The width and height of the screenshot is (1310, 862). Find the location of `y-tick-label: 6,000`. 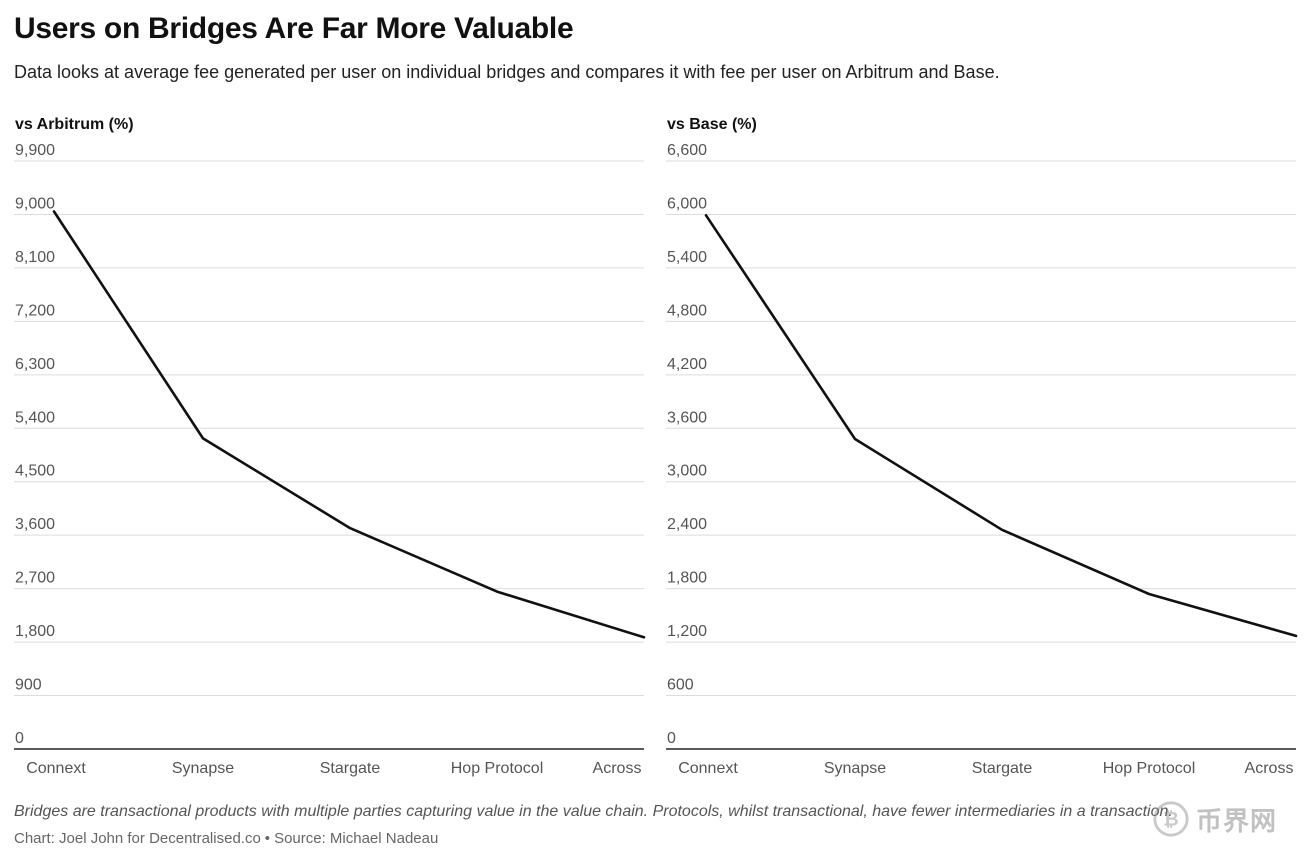

y-tick-label: 6,000 is located at coordinates (687, 203).